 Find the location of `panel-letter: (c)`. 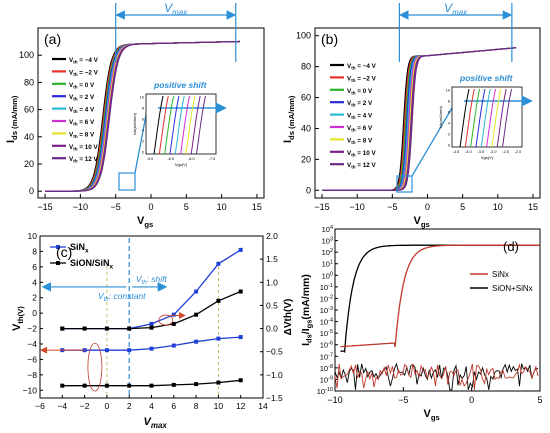

panel-letter: (c) is located at coordinates (64, 252).